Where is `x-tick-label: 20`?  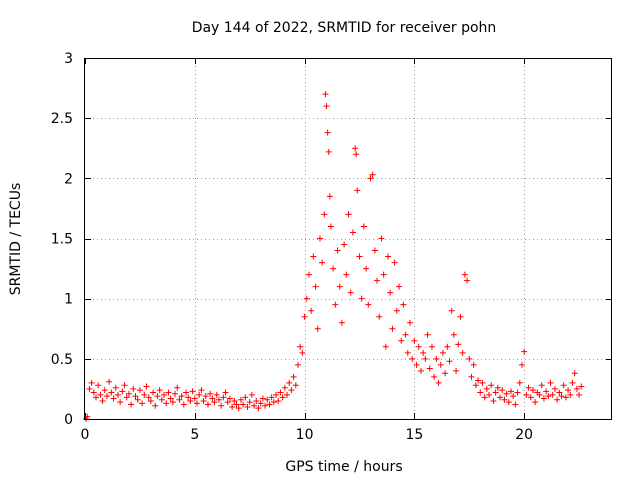 x-tick-label: 20 is located at coordinates (524, 435).